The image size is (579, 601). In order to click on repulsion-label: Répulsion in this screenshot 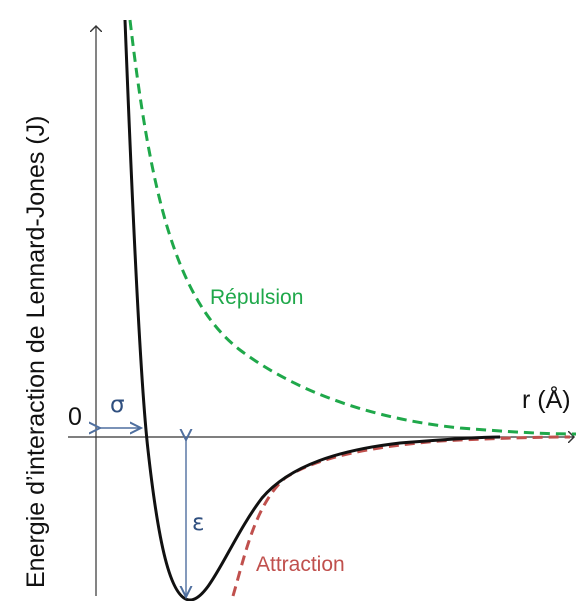, I will do `click(256, 297)`.